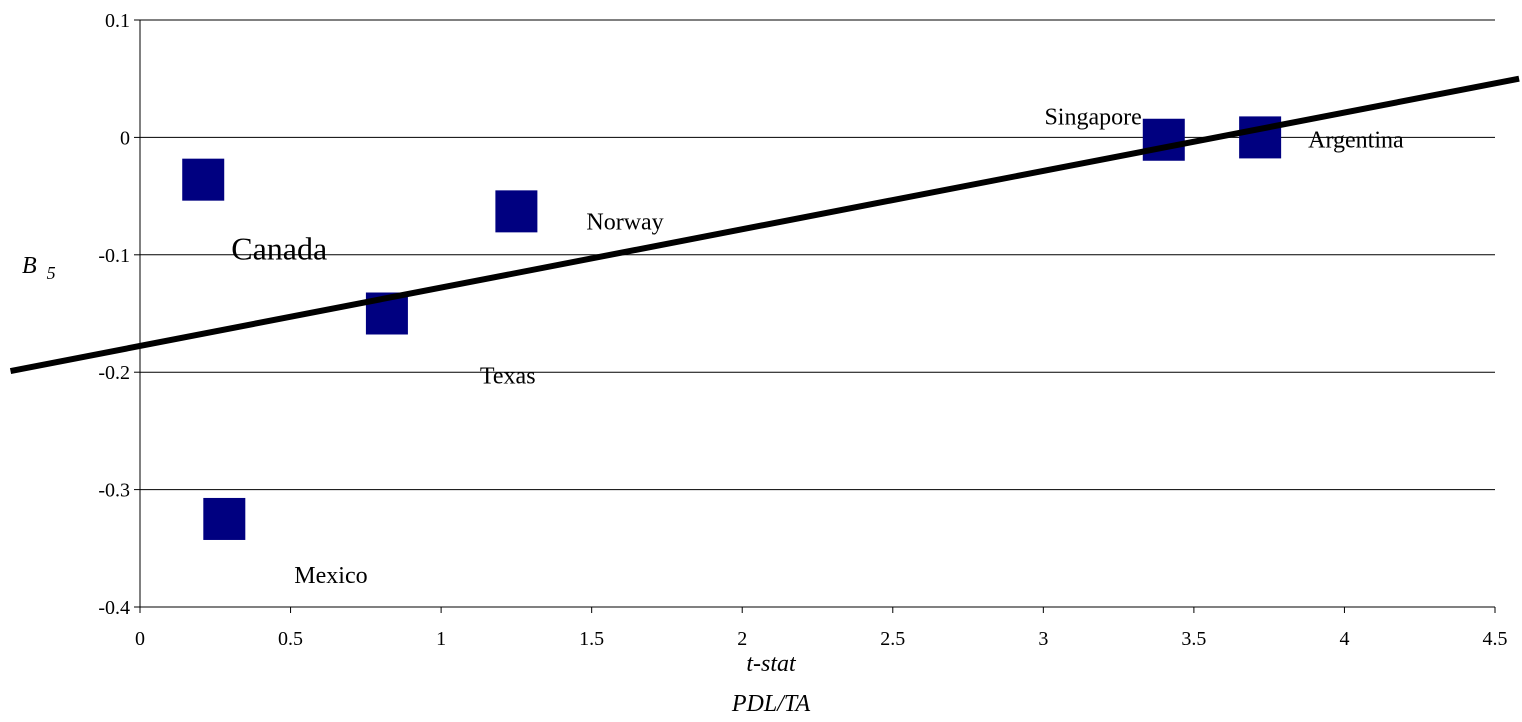 The width and height of the screenshot is (1522, 722). I want to click on x-tick-label: 2, so click(742, 639).